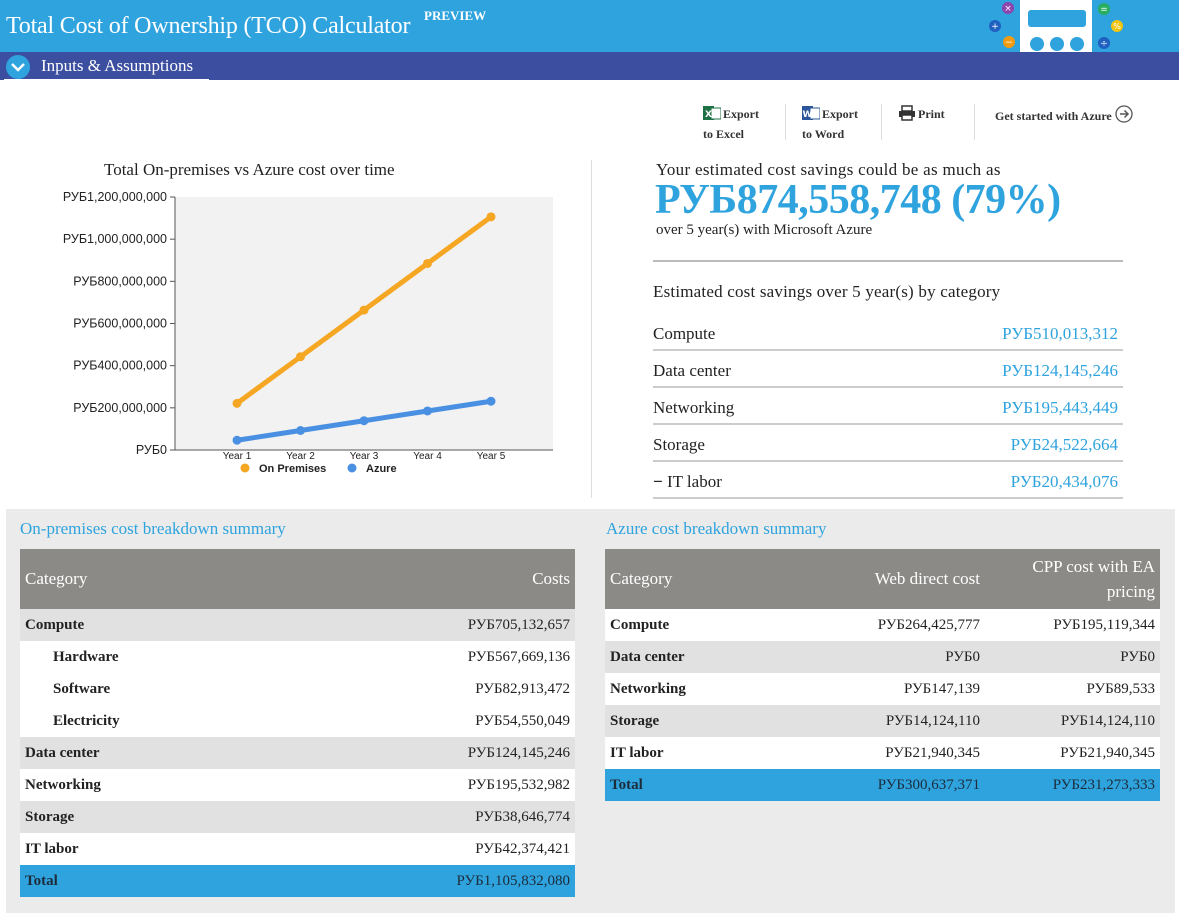  I want to click on minus-icon: −, so click(658, 481).